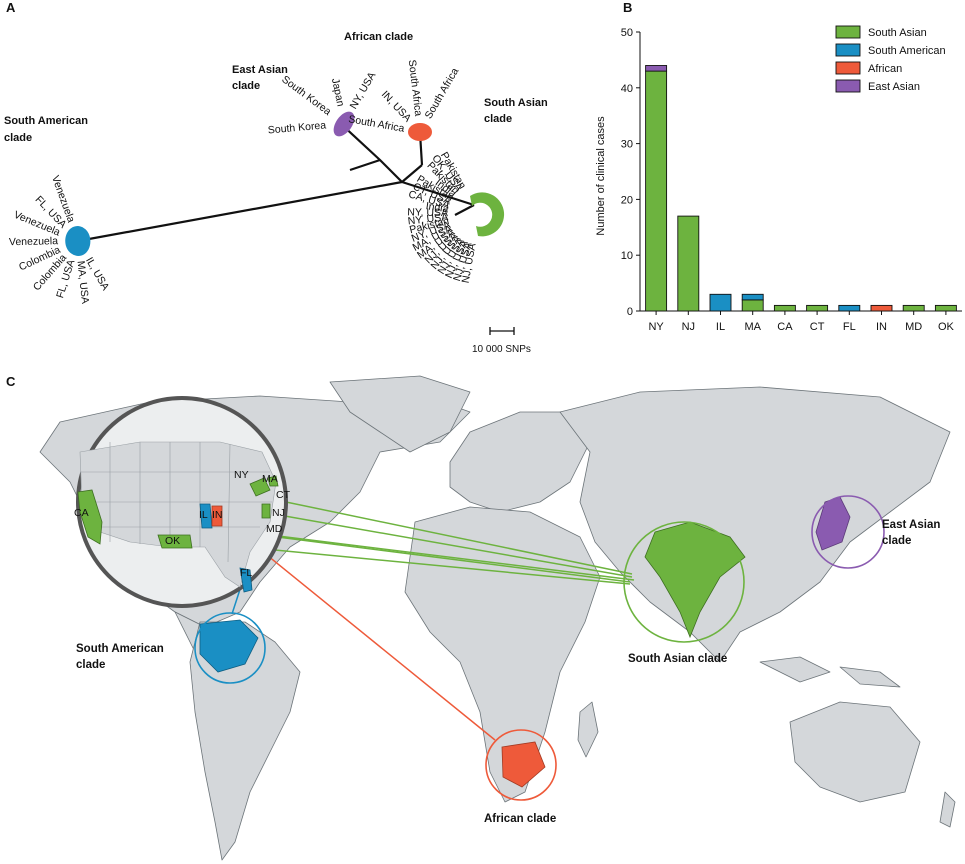  Describe the element at coordinates (344, 124) in the screenshot. I see `clade-tip-east-asian` at that location.